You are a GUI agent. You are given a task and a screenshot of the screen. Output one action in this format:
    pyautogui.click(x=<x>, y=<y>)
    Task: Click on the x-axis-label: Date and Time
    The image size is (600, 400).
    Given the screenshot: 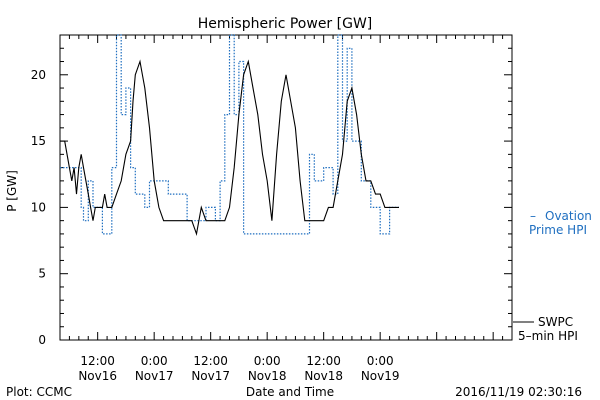 What is the action you would take?
    pyautogui.click(x=290, y=392)
    